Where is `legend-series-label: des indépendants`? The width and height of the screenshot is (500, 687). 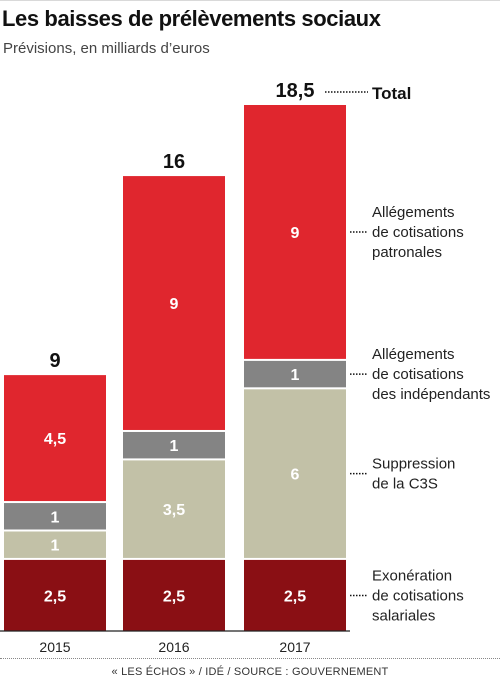 legend-series-label: des indépendants is located at coordinates (431, 394).